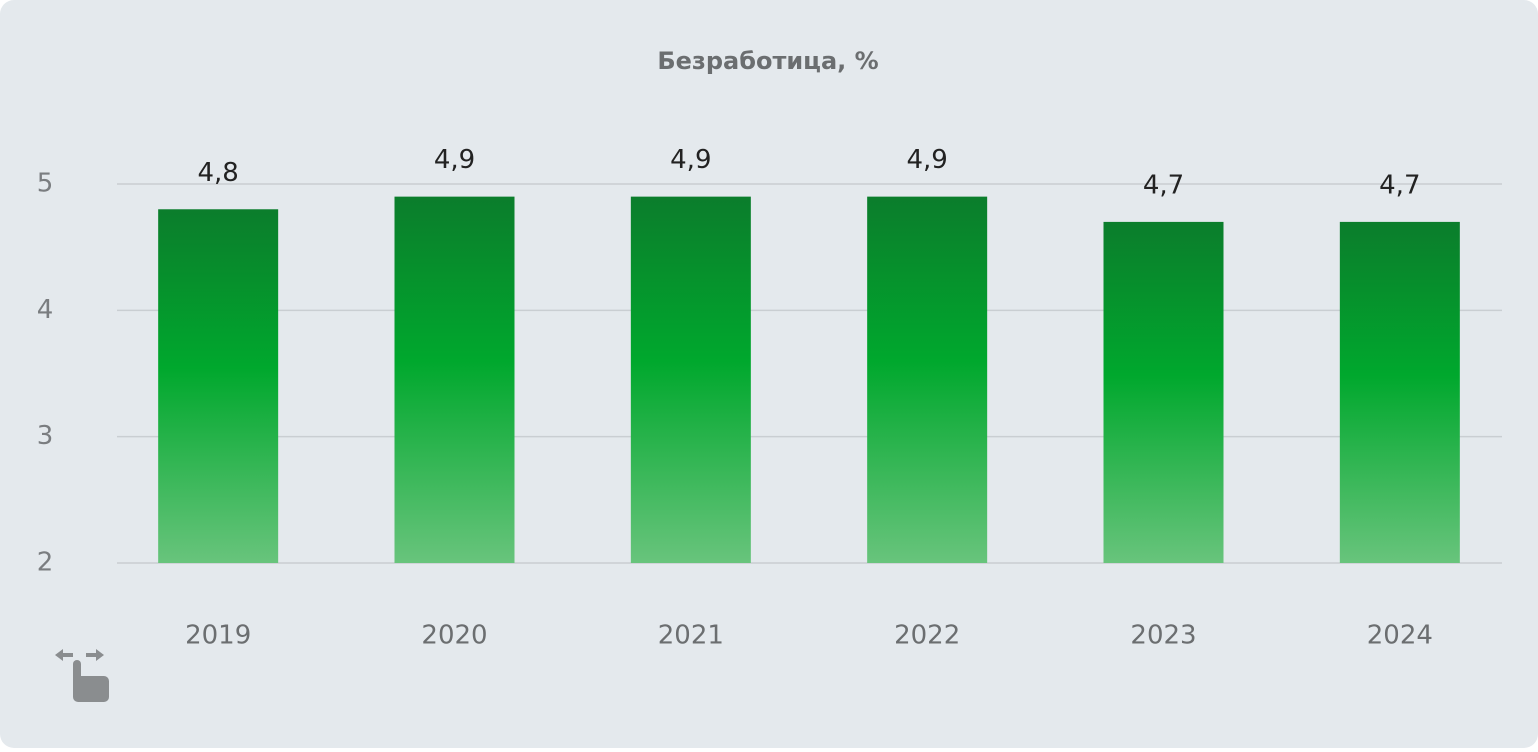  Describe the element at coordinates (927, 636) in the screenshot. I see `x-tick-label: 2022` at that location.